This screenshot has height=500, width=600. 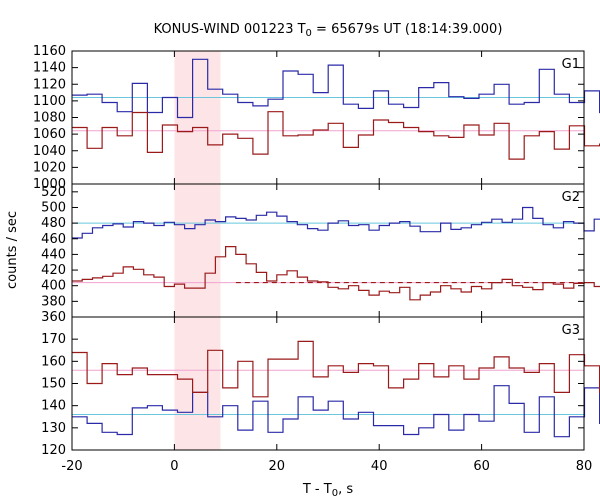 What do you see at coordinates (230, 29) in the screenshot?
I see `chart-title-prefix: KONUS-WIND 001223 T` at bounding box center [230, 29].